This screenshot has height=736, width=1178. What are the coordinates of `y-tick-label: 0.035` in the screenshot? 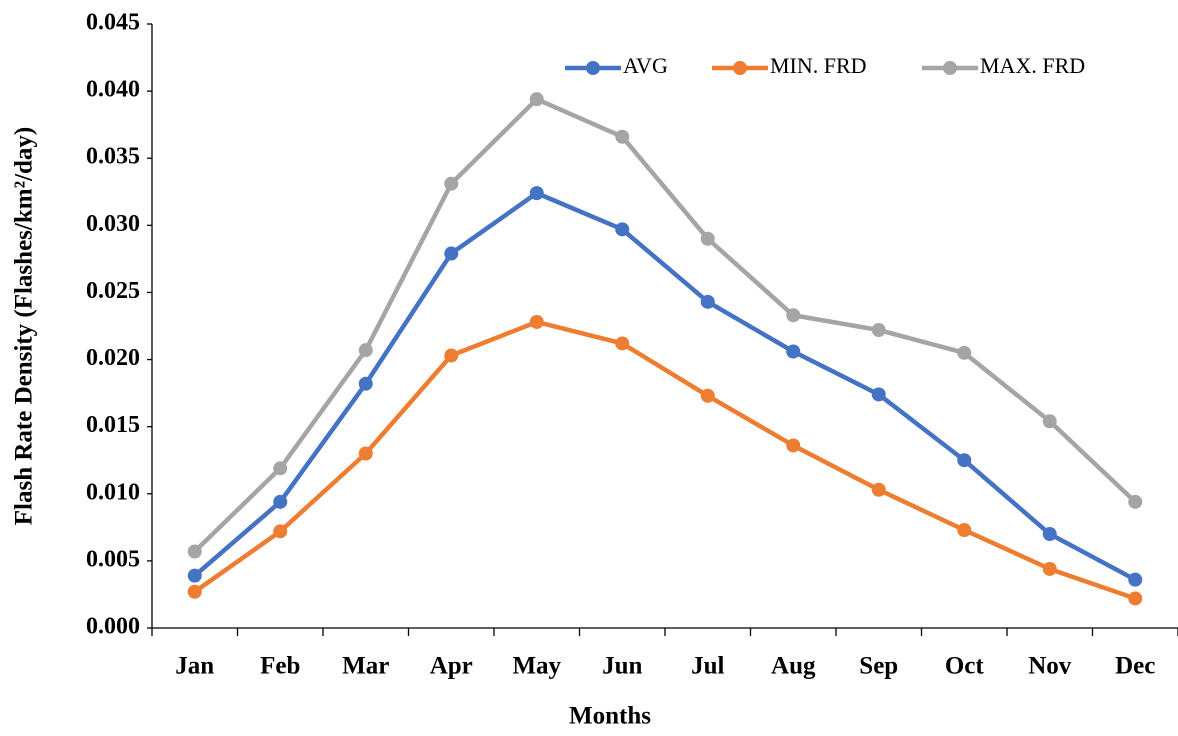 It's located at (113, 157).